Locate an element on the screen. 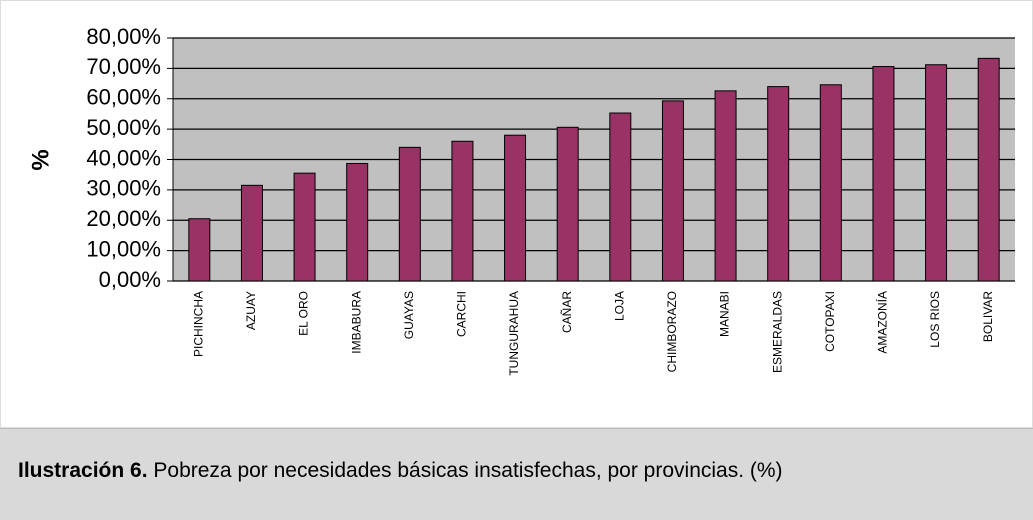 Image resolution: width=1033 pixels, height=520 pixels. y-tick-label: 10,00% is located at coordinates (123, 248).